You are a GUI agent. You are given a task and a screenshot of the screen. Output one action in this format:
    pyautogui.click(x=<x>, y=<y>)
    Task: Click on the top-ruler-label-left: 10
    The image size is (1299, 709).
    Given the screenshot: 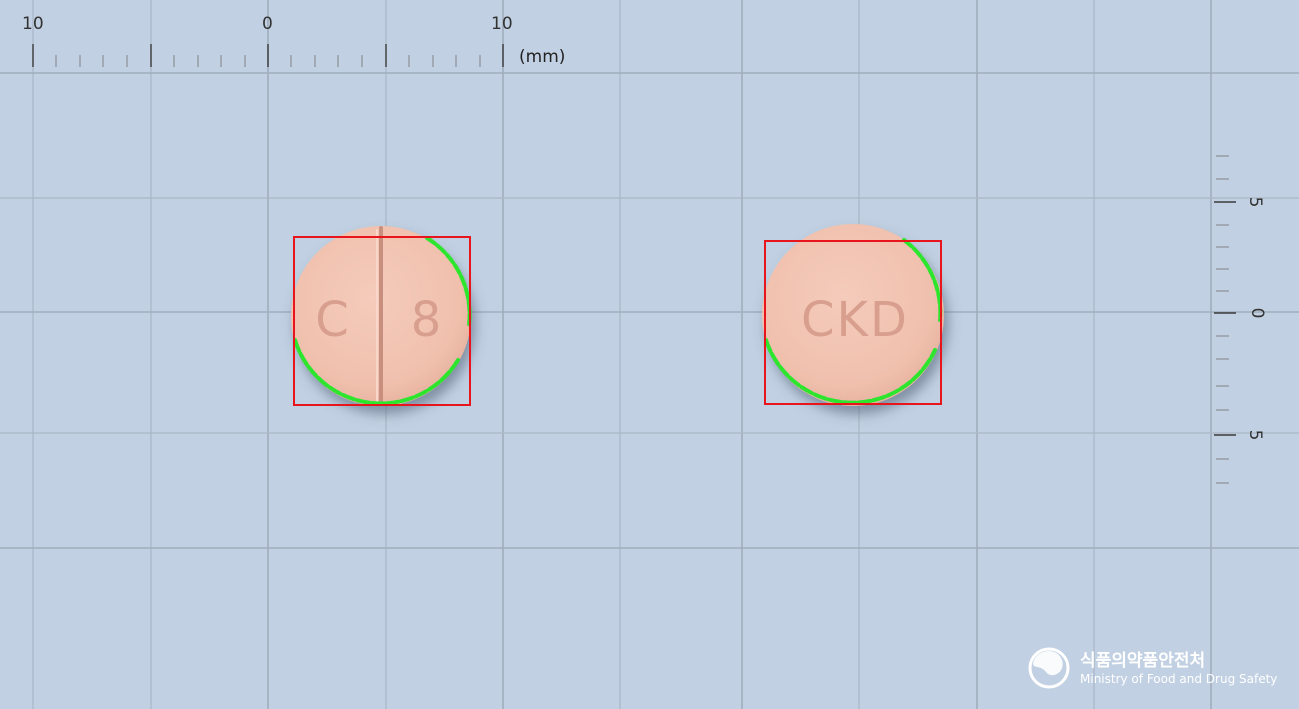 What is the action you would take?
    pyautogui.click(x=33, y=24)
    